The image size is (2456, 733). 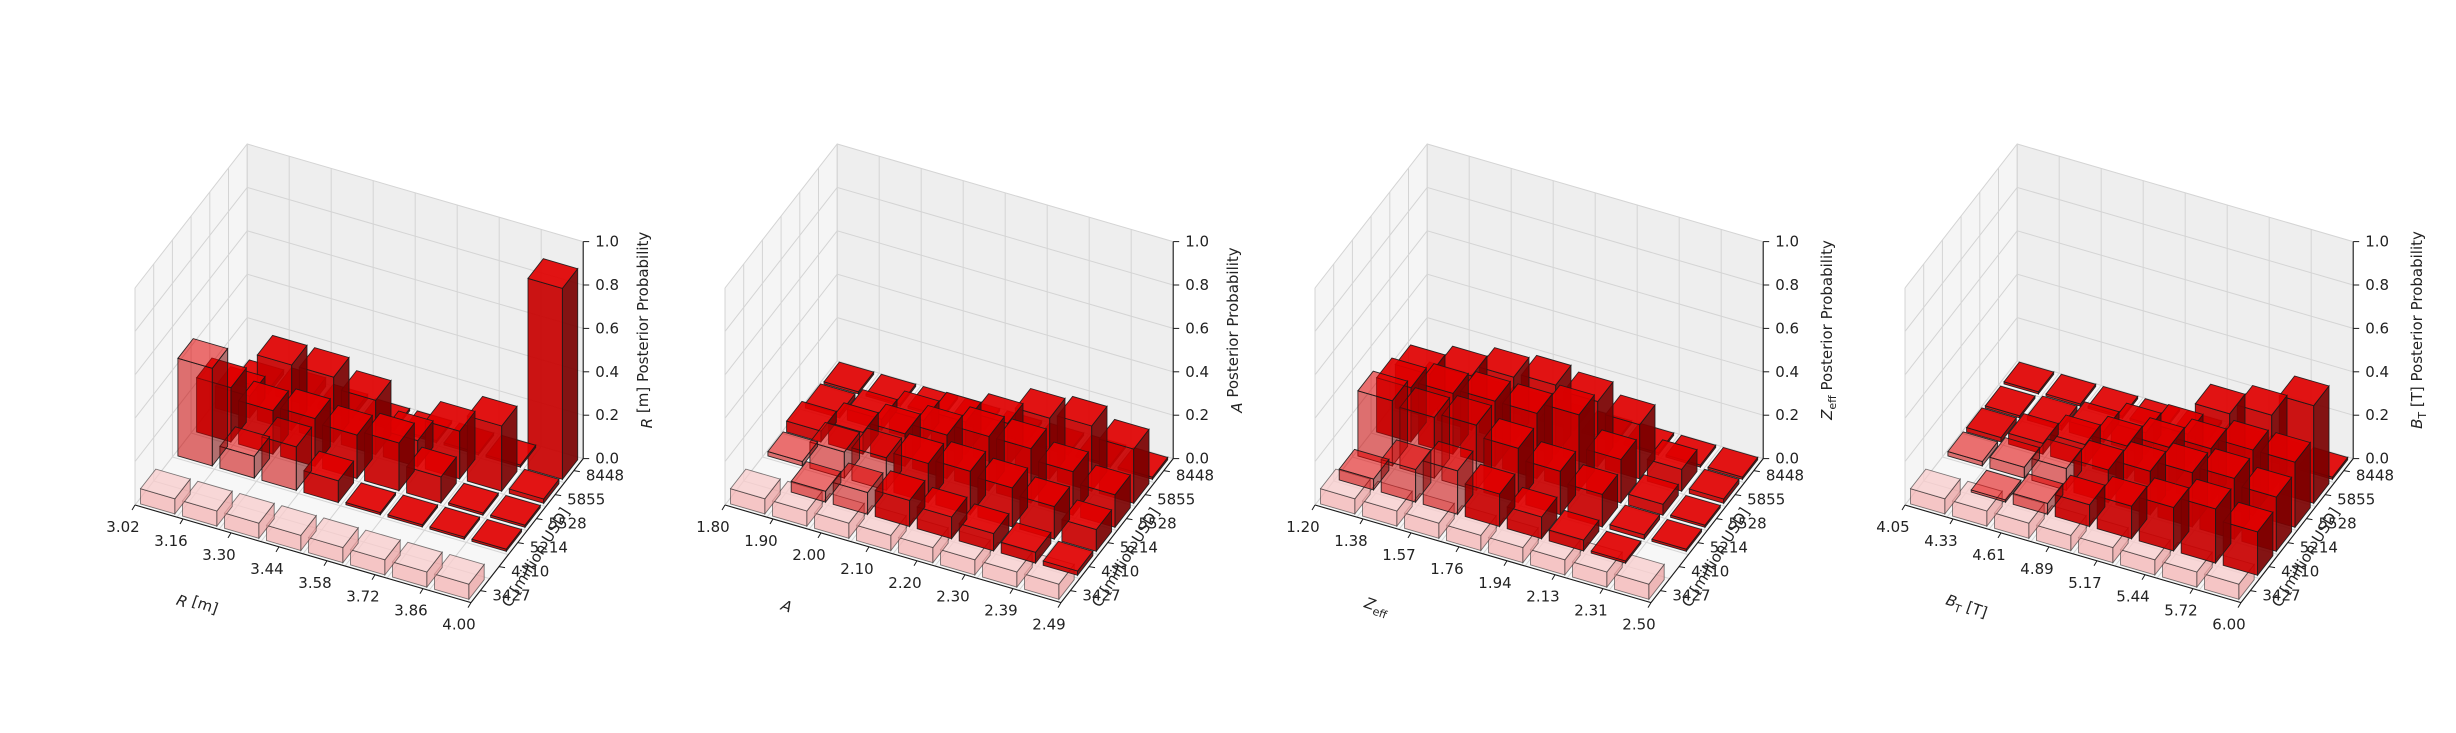 I want to click on z-tick-labels: 0.0 0.2 0.4 0.6 0.8 1.0, so click(x=1197, y=350).